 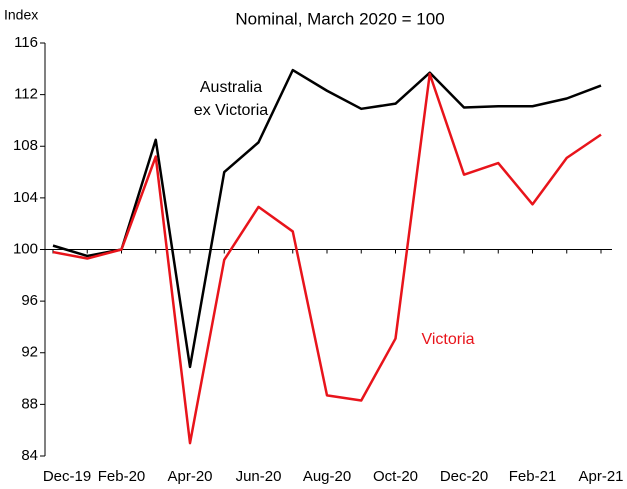 What do you see at coordinates (25, 197) in the screenshot?
I see `y-tick-label: 104` at bounding box center [25, 197].